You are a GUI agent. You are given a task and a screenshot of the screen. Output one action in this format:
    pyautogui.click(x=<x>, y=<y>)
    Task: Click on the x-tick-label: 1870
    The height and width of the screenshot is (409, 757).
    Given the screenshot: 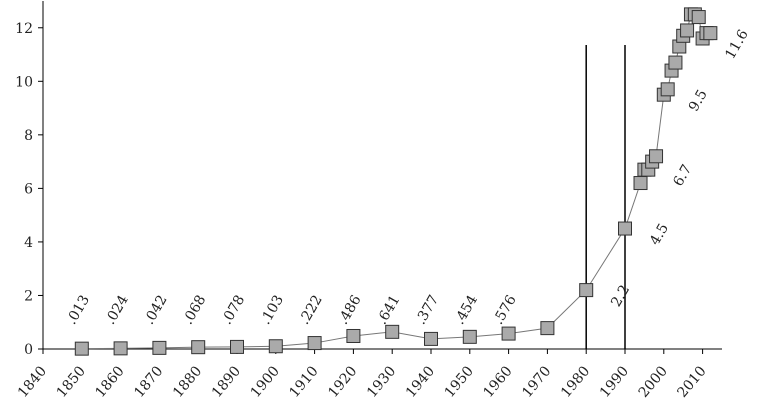 What is the action you would take?
    pyautogui.click(x=148, y=382)
    